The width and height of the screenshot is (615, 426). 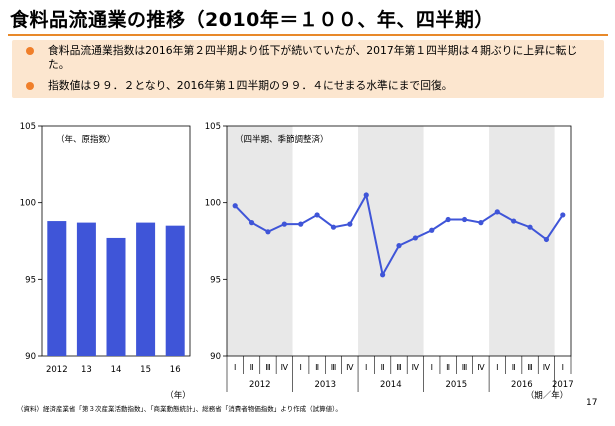 I want to click on x-tick-label: 14, so click(x=116, y=370).